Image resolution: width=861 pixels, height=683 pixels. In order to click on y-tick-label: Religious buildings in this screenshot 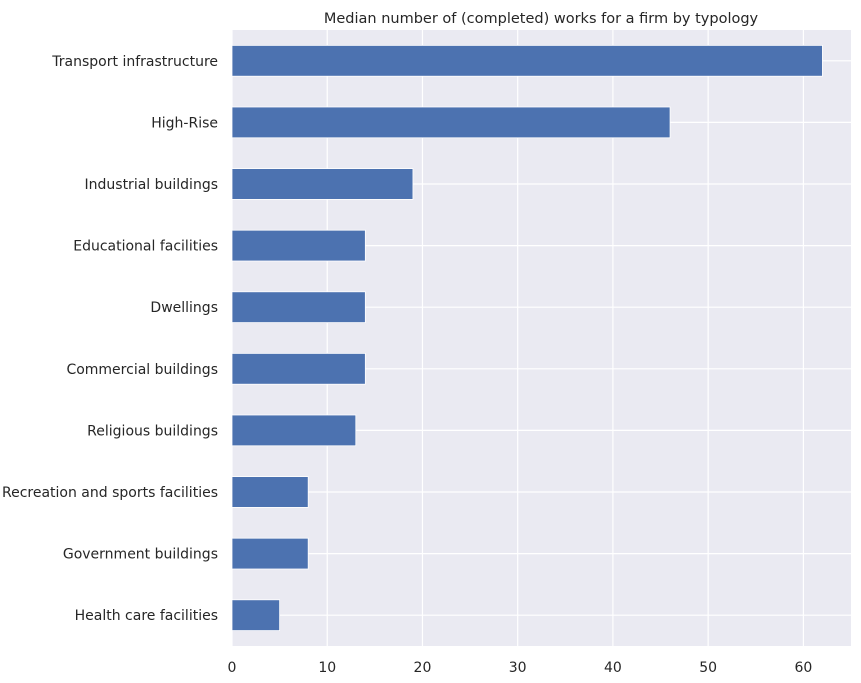, I will do `click(152, 431)`.